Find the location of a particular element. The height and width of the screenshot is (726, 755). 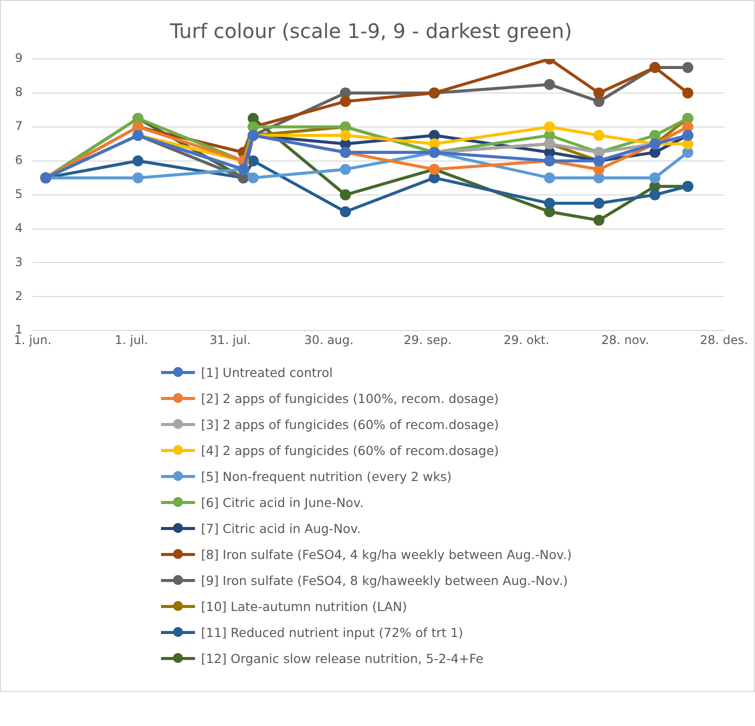

x-tick-label: 29. okt. is located at coordinates (527, 339).